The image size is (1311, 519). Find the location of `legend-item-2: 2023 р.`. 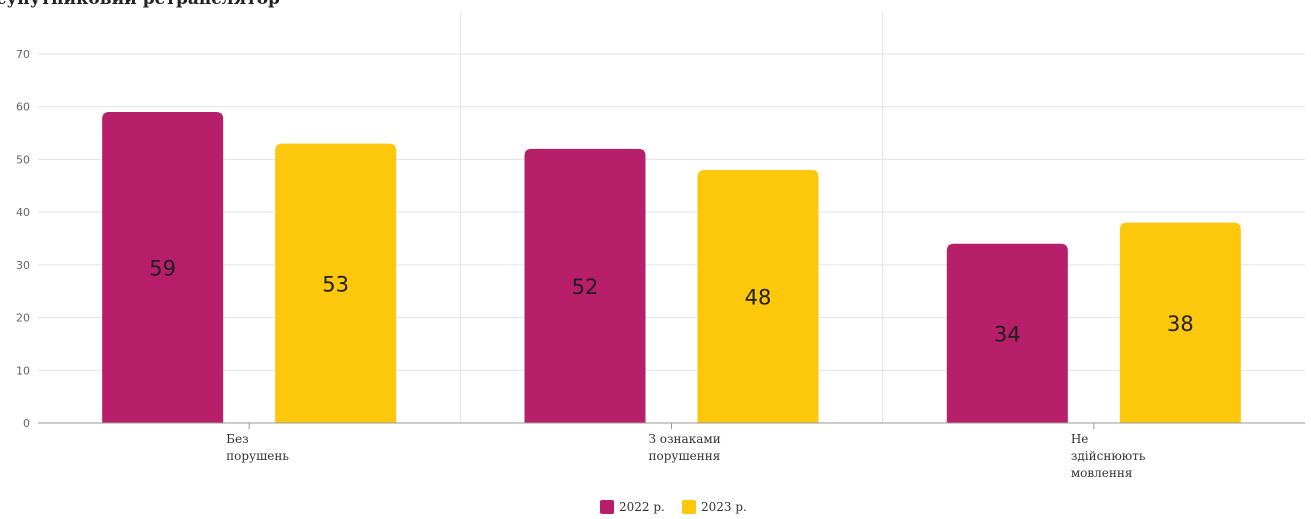

legend-item-2: 2023 р. is located at coordinates (714, 507).